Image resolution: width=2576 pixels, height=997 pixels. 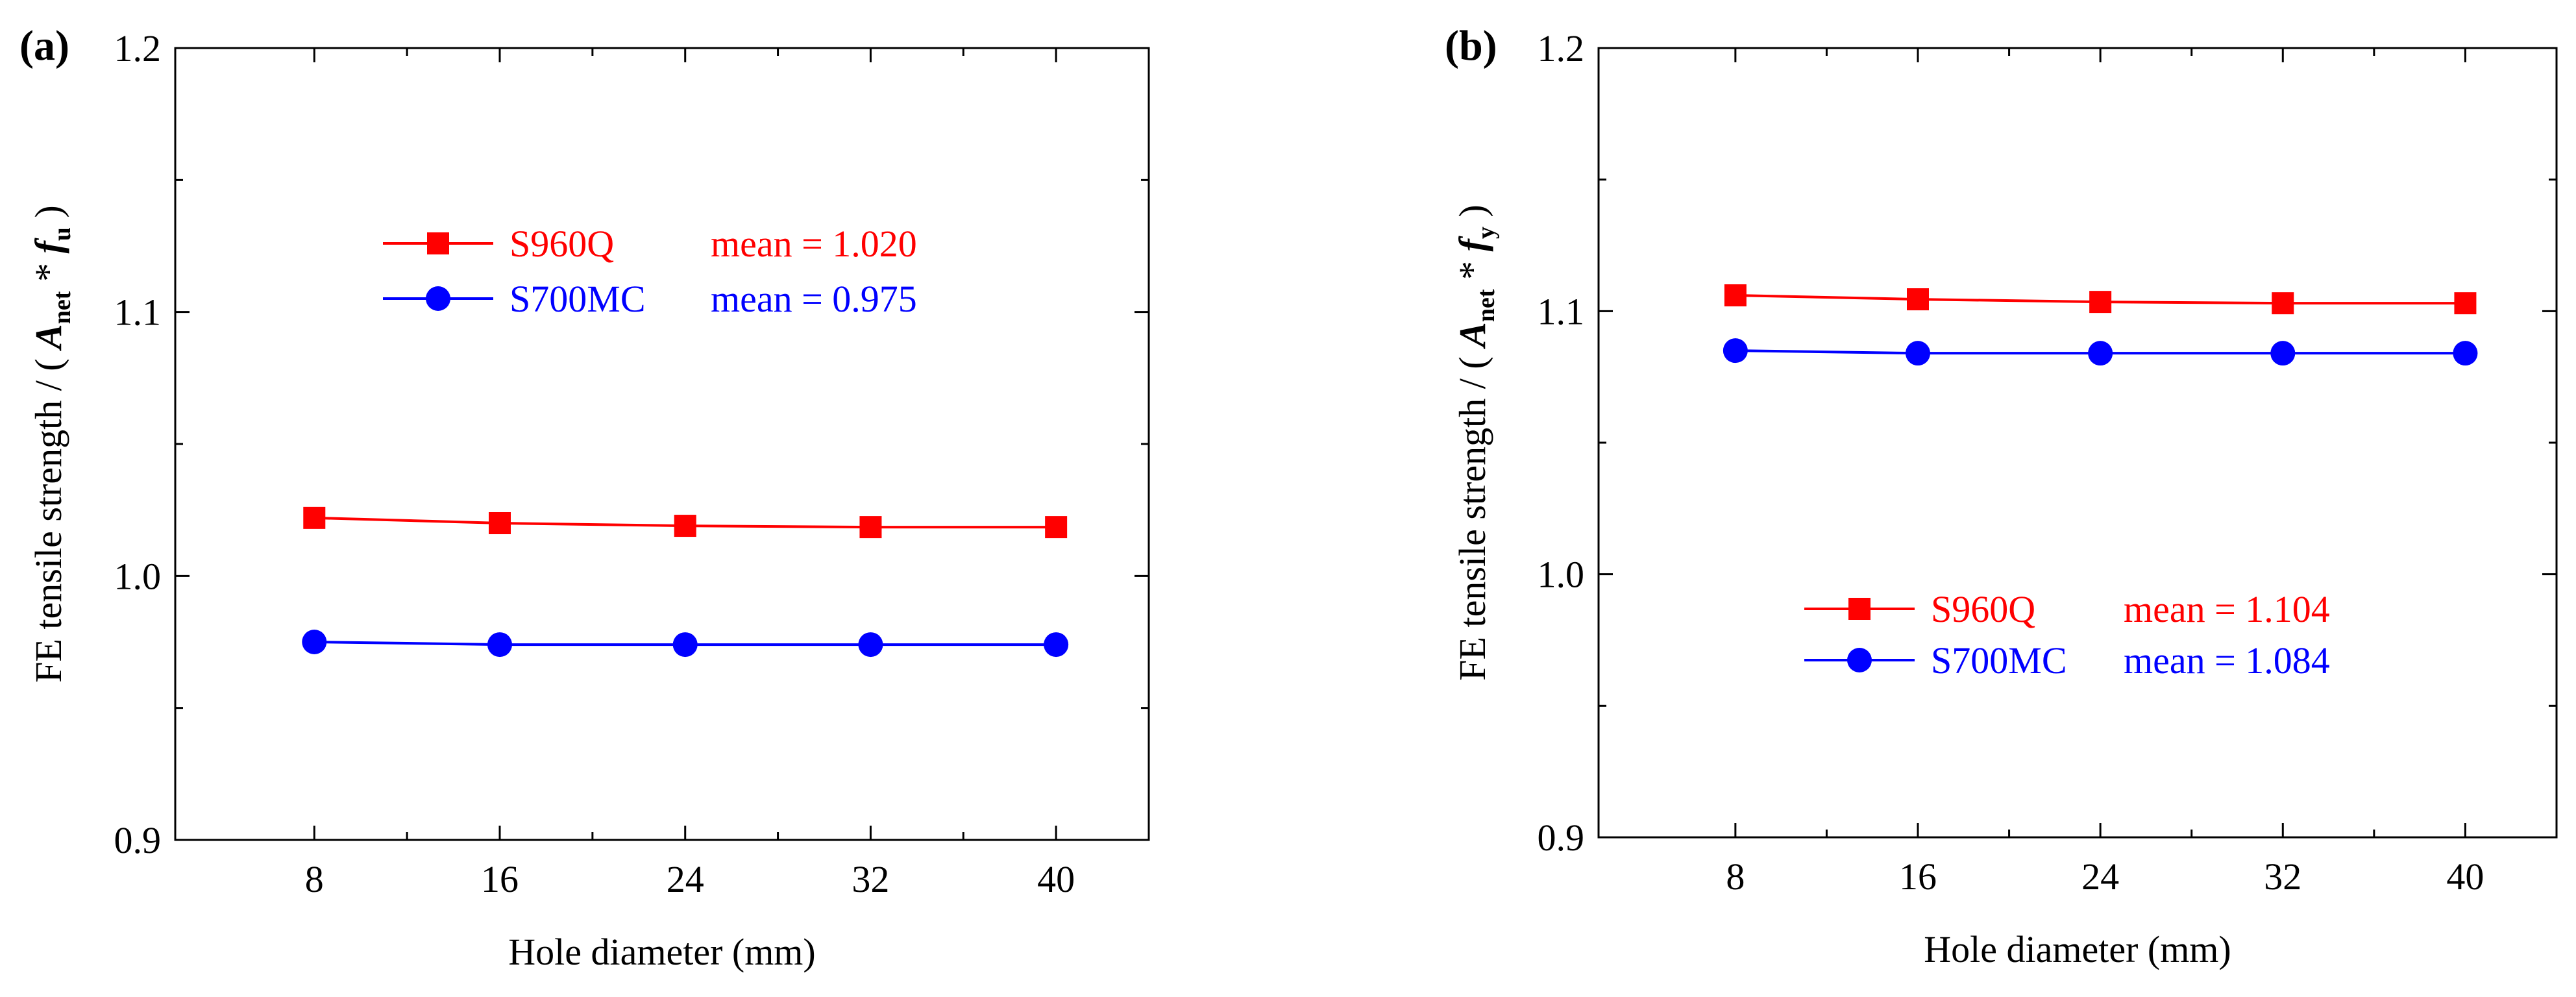 What do you see at coordinates (814, 299) in the screenshot?
I see `legend-mean-value: mean = 0.975` at bounding box center [814, 299].